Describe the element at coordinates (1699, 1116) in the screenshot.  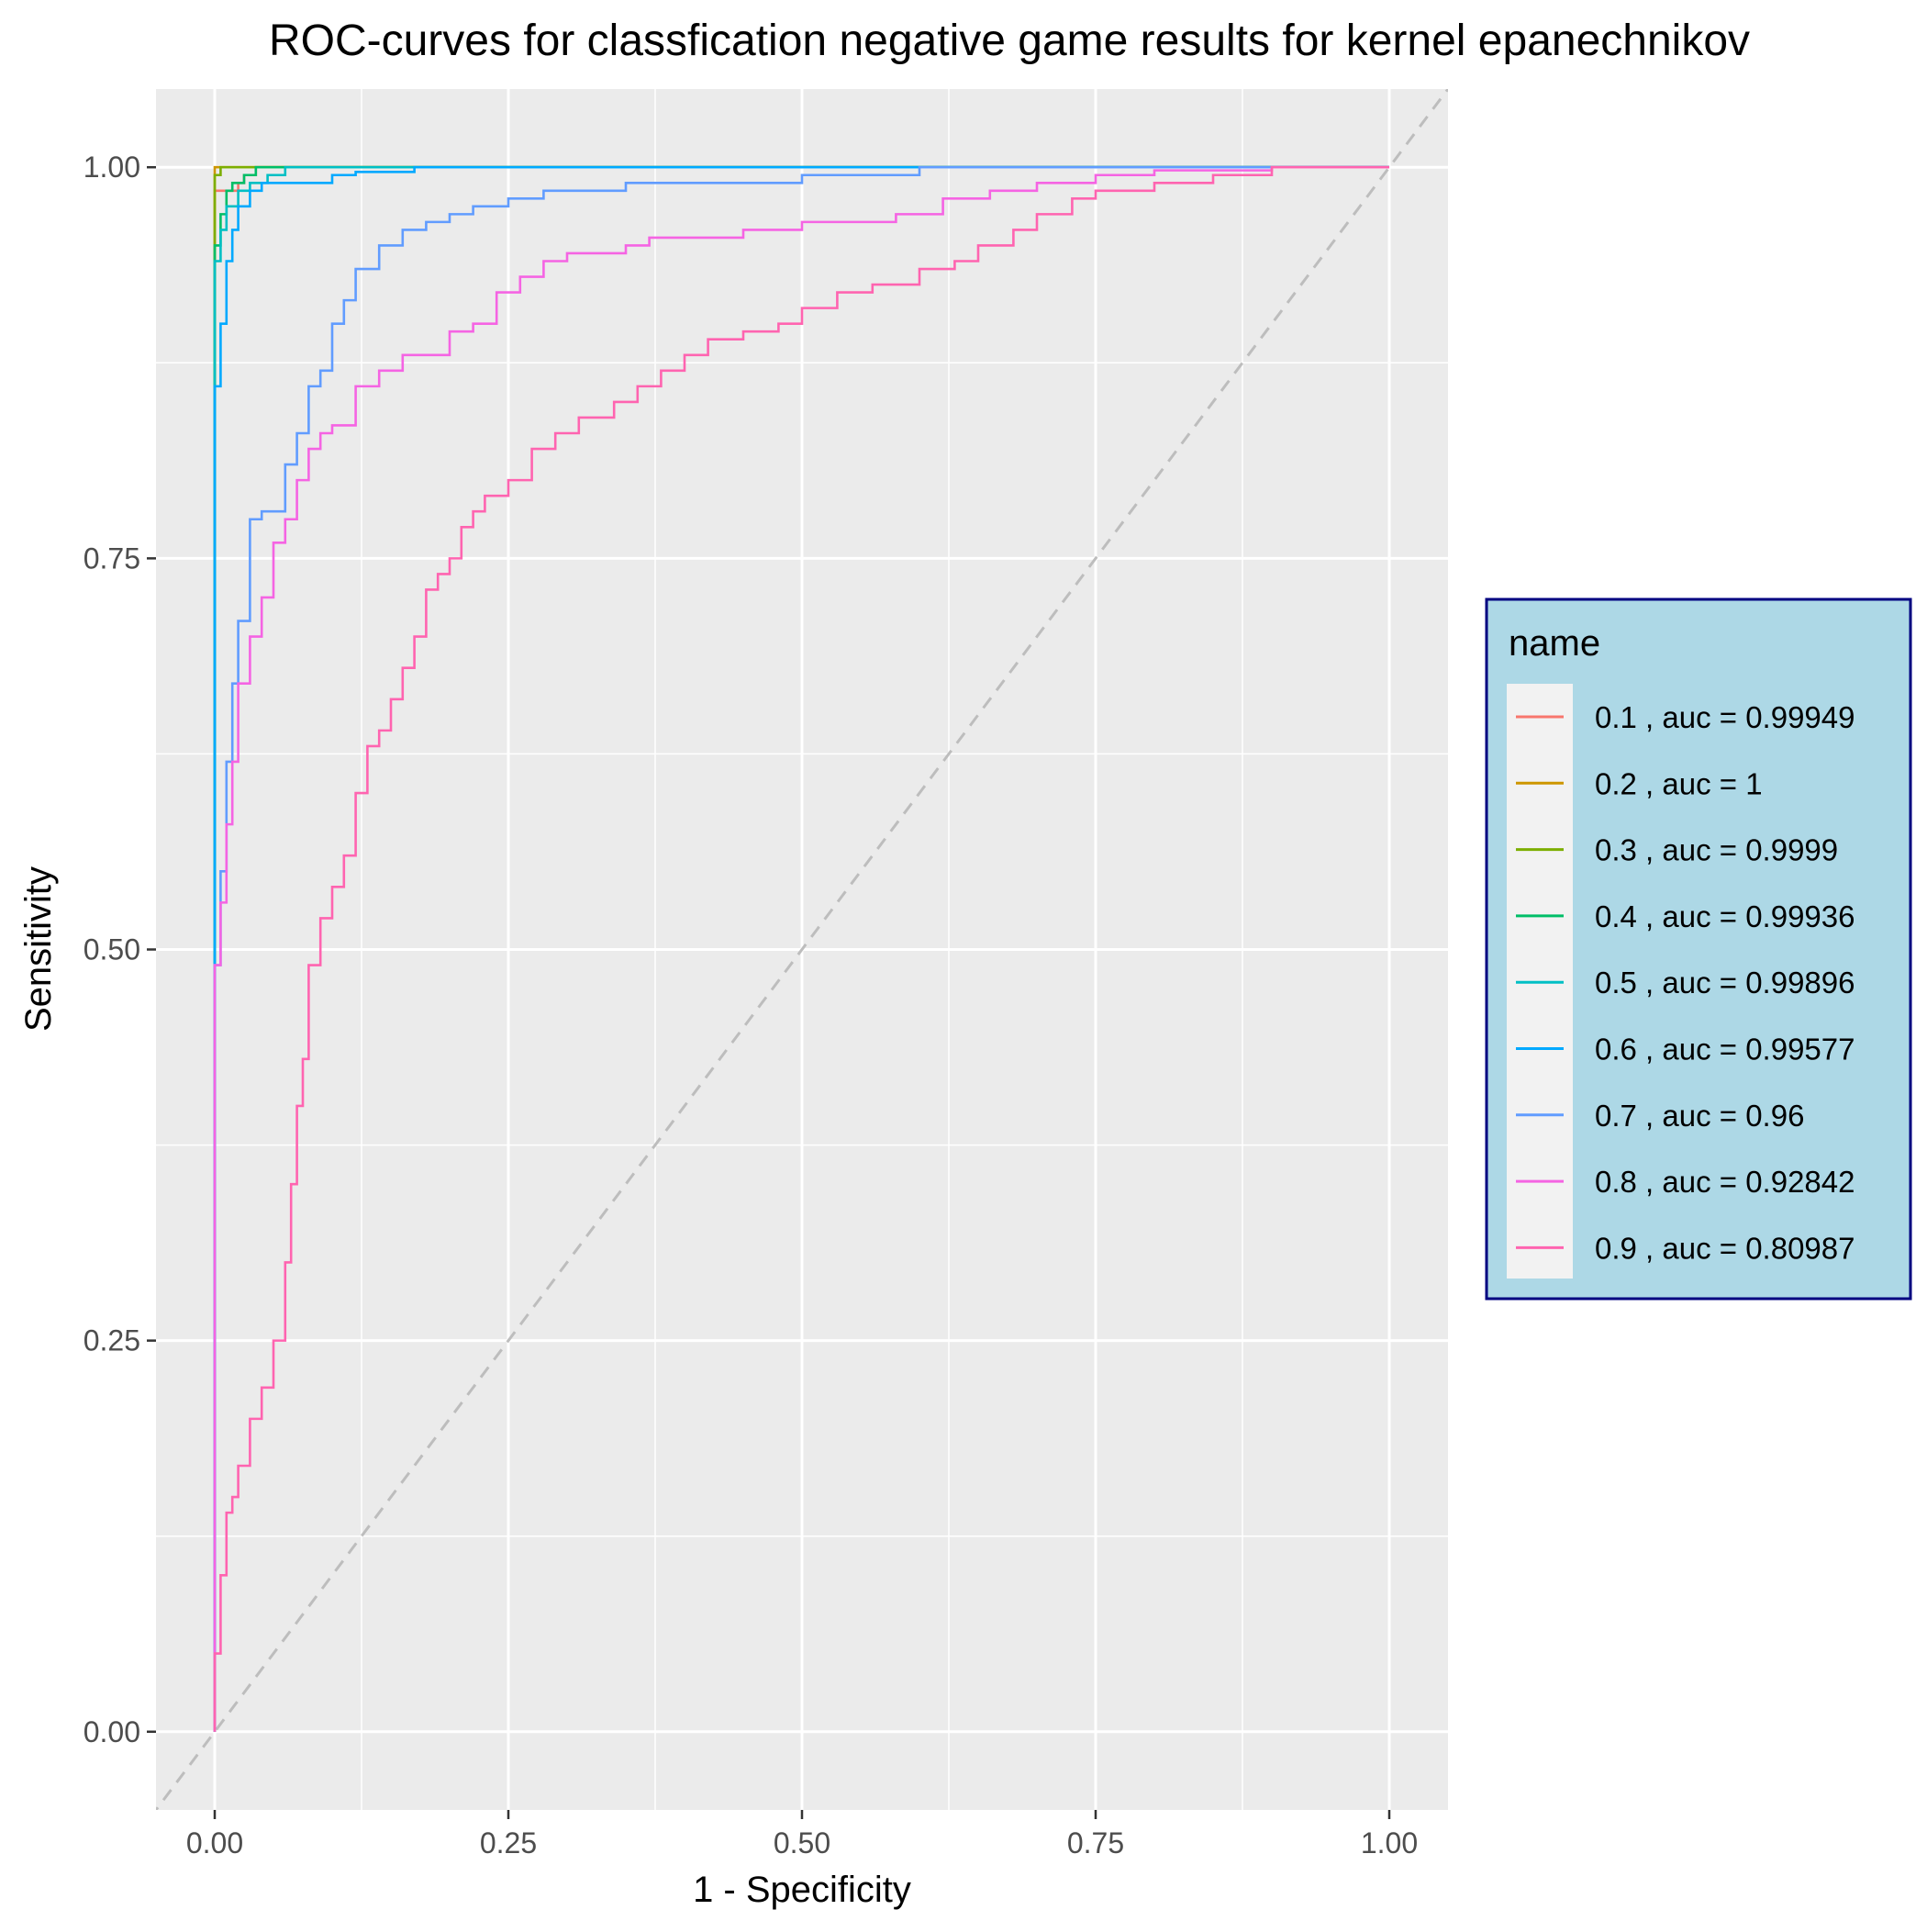
I see `legend-label-7: 0.7 , auc = 0.96` at that location.